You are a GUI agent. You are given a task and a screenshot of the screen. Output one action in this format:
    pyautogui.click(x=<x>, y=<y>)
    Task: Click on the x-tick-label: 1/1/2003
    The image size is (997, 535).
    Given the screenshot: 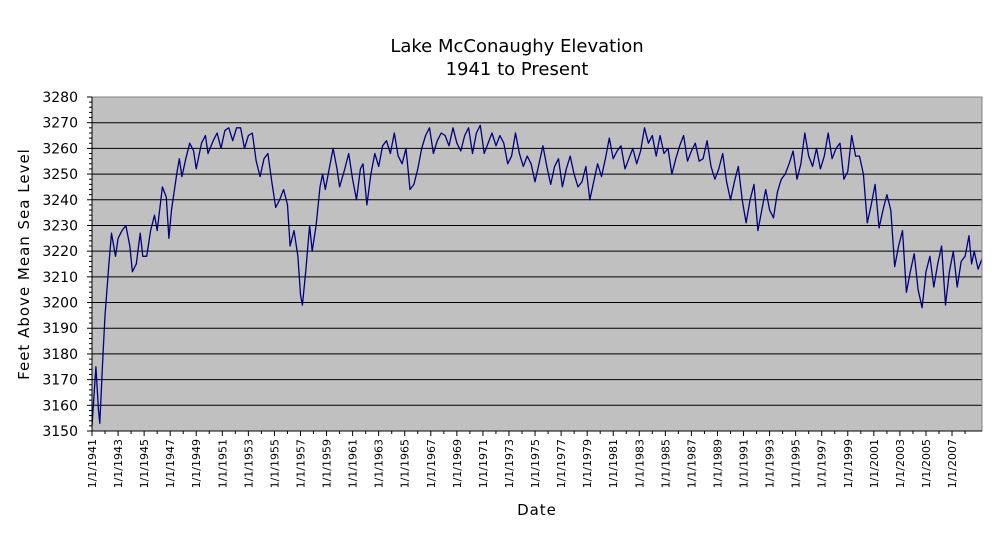 What is the action you would take?
    pyautogui.click(x=900, y=463)
    